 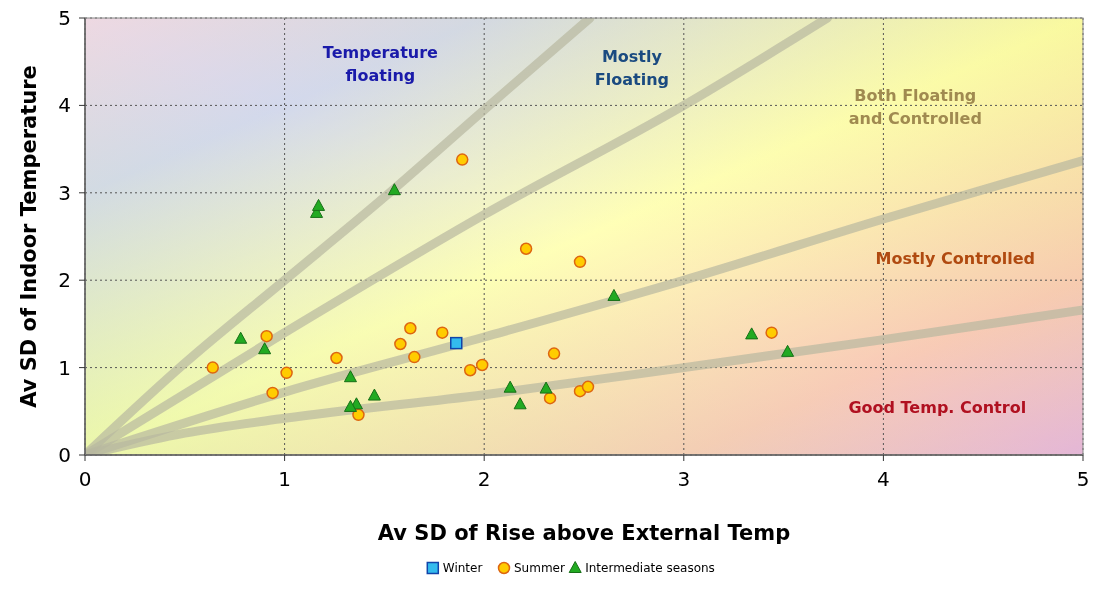 I want to click on annotation: Both Floating and Controlled, so click(x=915, y=107).